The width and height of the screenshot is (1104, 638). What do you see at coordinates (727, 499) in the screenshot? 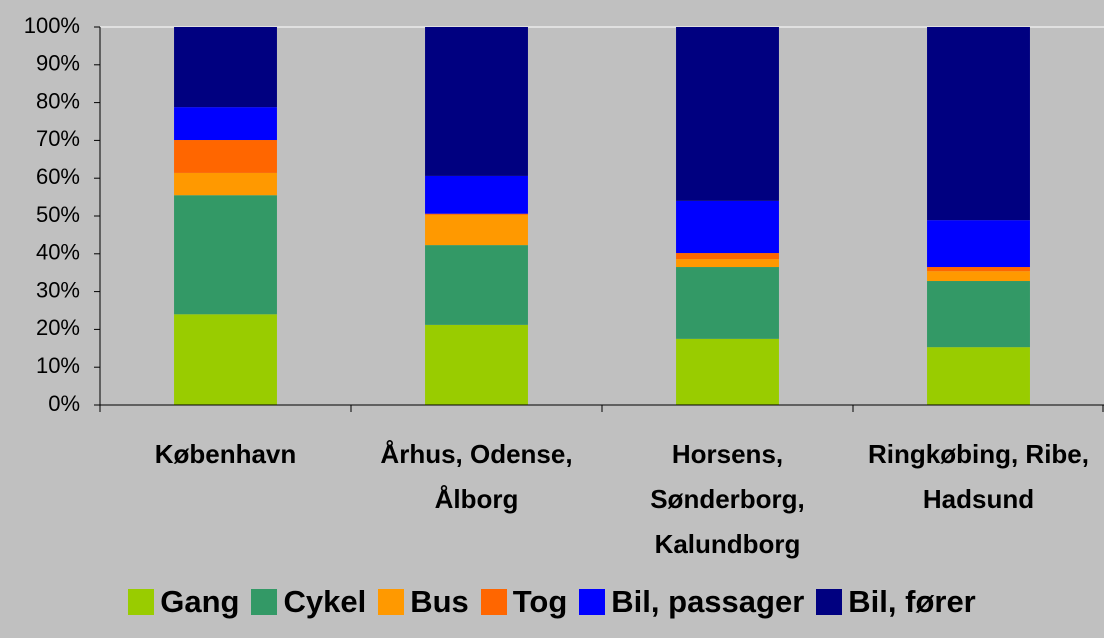
I see `x-tick-label: Horsens, Sønderborg, Kalundborg` at bounding box center [727, 499].